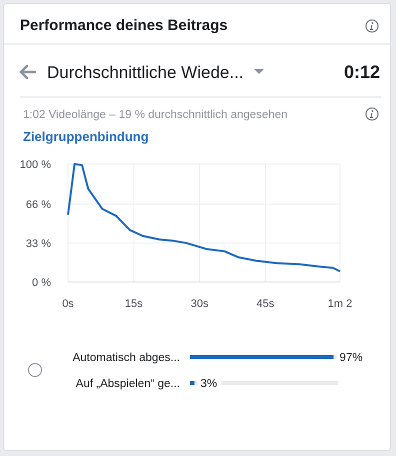 The width and height of the screenshot is (396, 456). Describe the element at coordinates (265, 304) in the screenshot. I see `x-tick-label: 45s` at that location.